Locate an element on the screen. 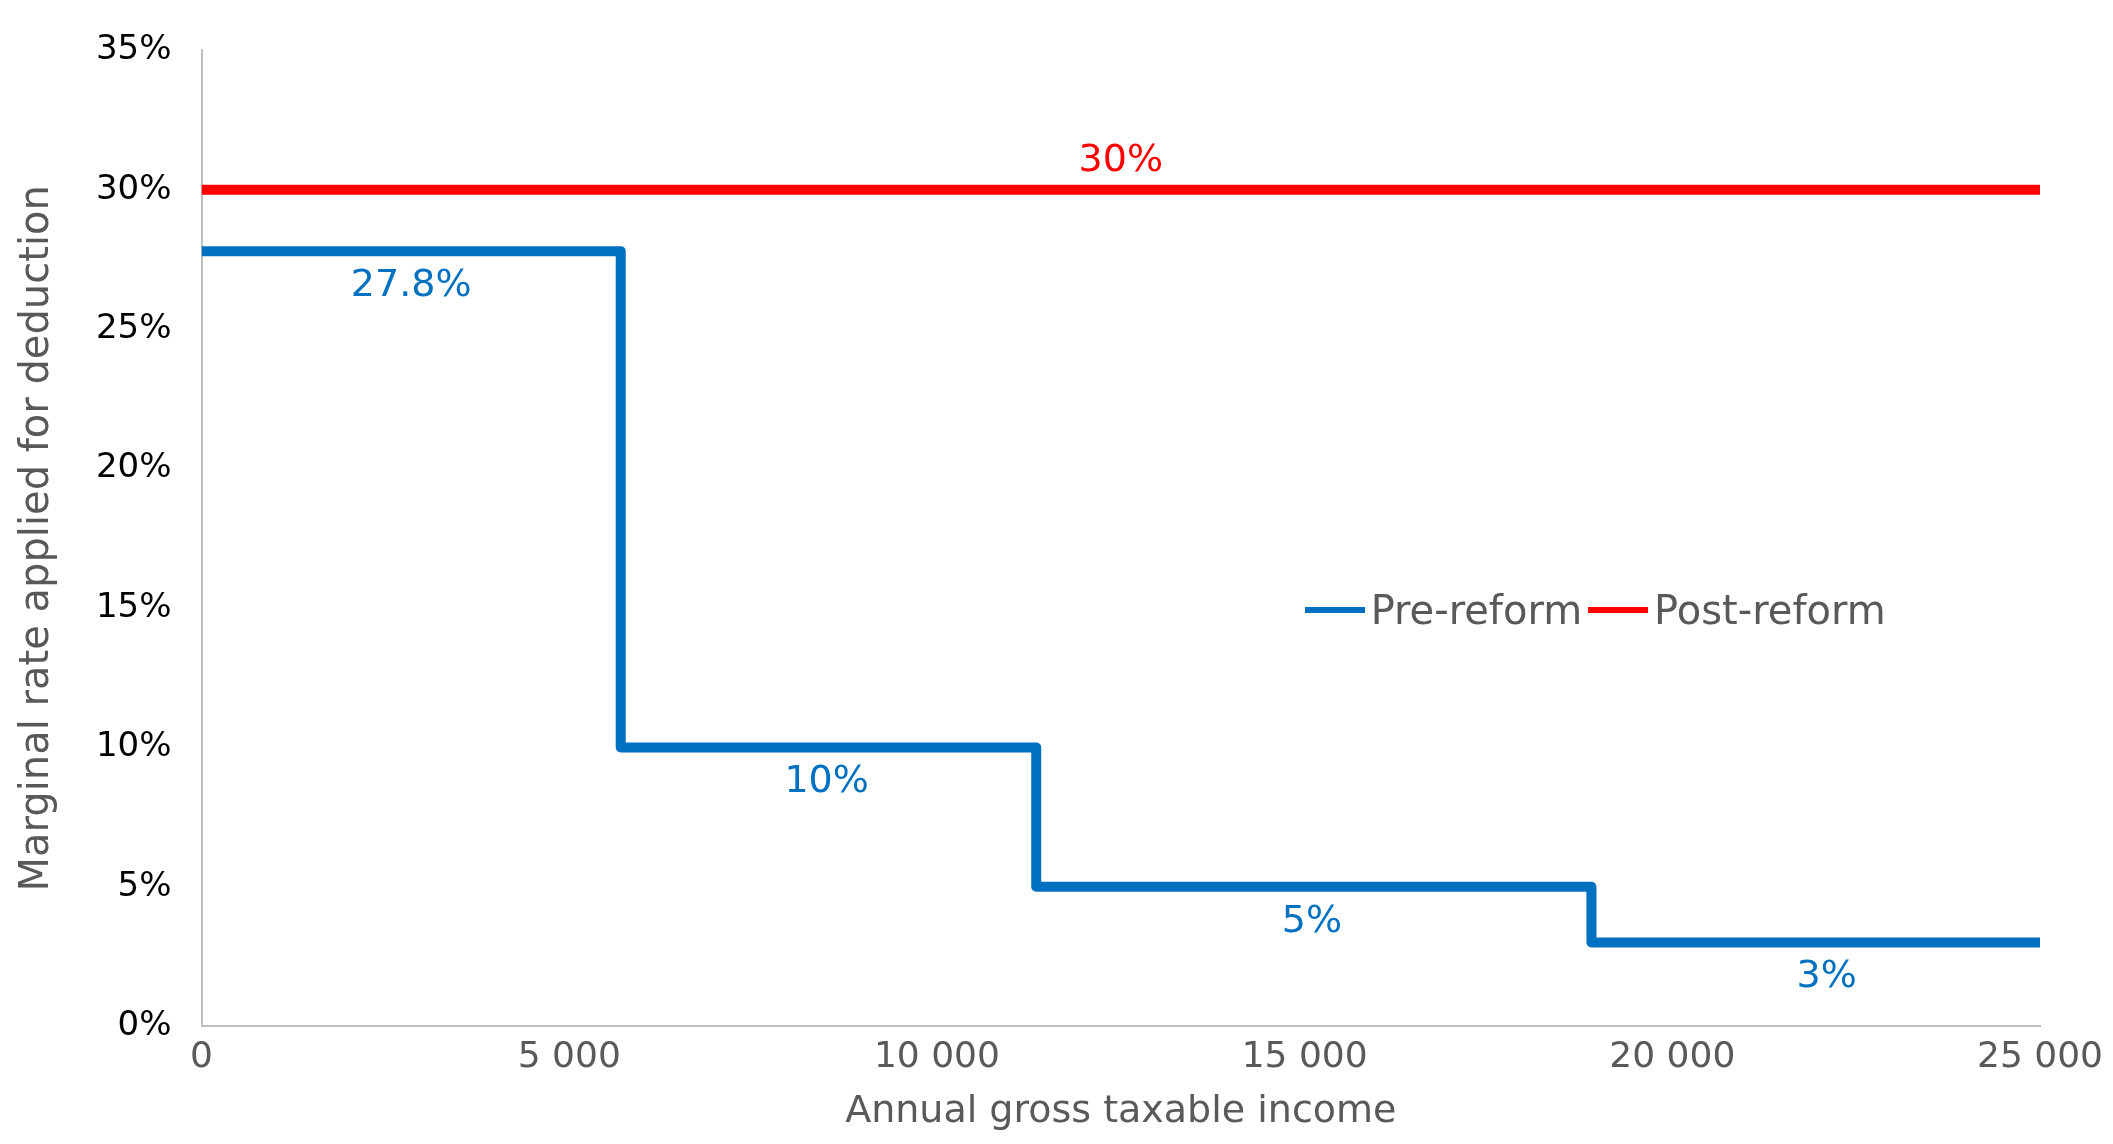 The image size is (2113, 1144). annotation: 27.8% is located at coordinates (411, 283).